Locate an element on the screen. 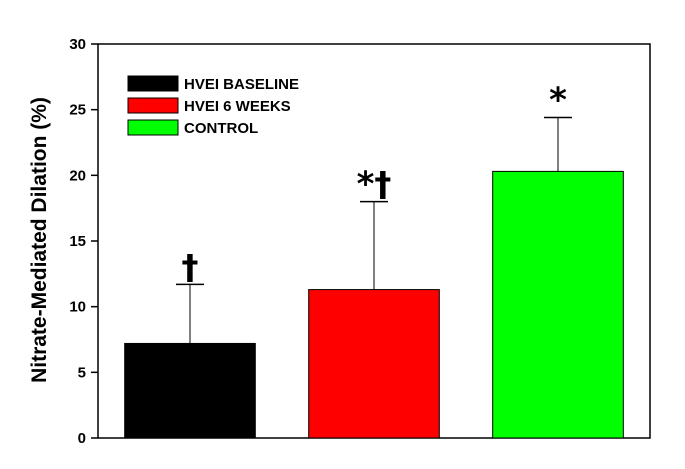 This screenshot has height=469, width=685. y-tick-label: 20 is located at coordinates (77, 175).